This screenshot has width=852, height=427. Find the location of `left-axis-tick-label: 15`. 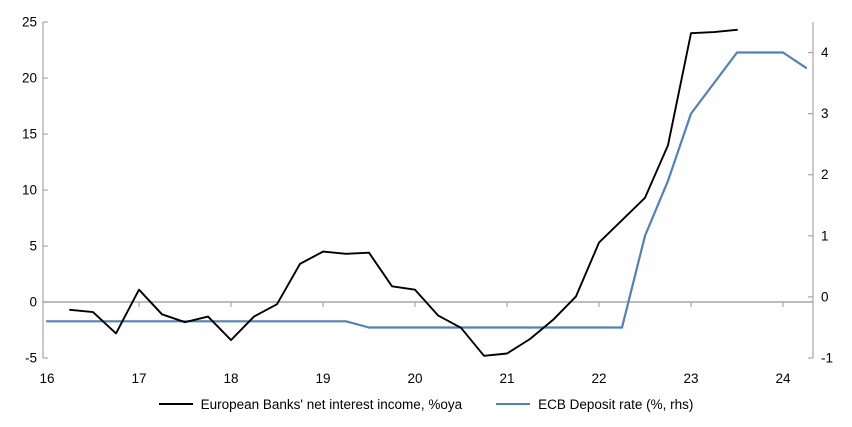

left-axis-tick-label: 15 is located at coordinates (29, 134).